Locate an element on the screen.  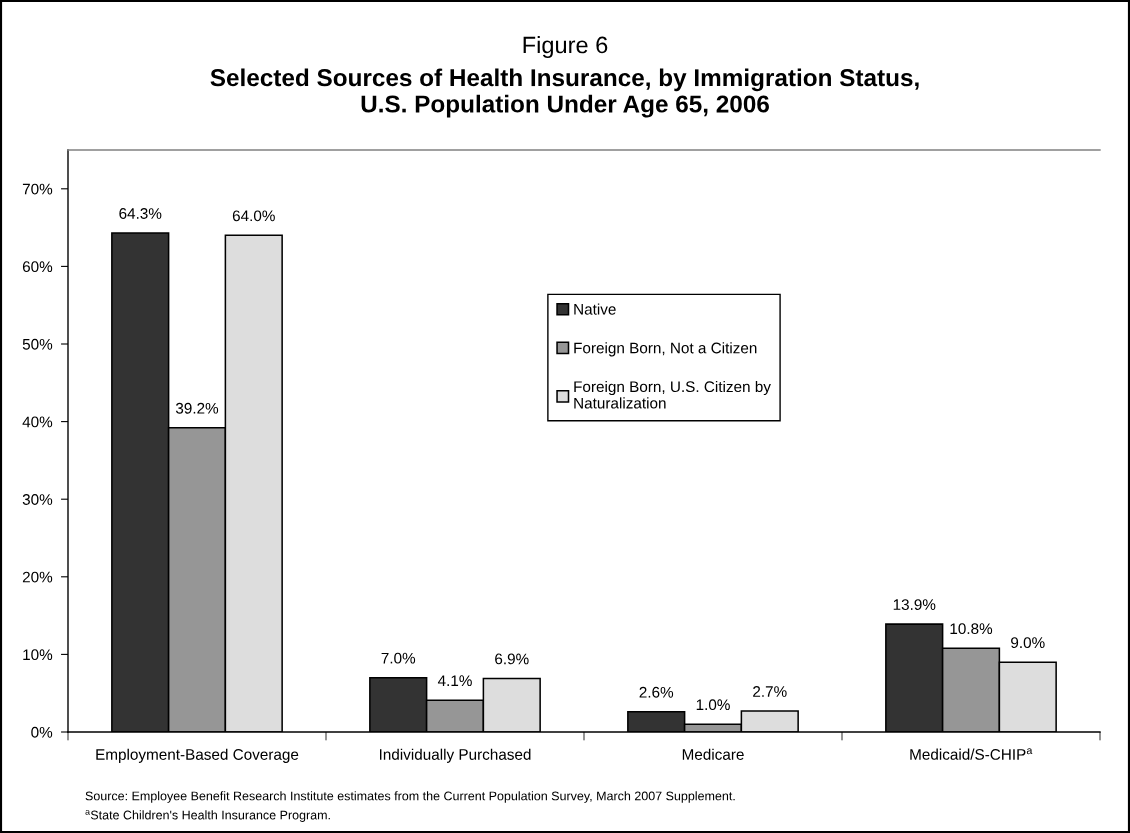
x-tick-label: Medicaid/S-CHIP$^{a}$ is located at coordinates (971, 754).